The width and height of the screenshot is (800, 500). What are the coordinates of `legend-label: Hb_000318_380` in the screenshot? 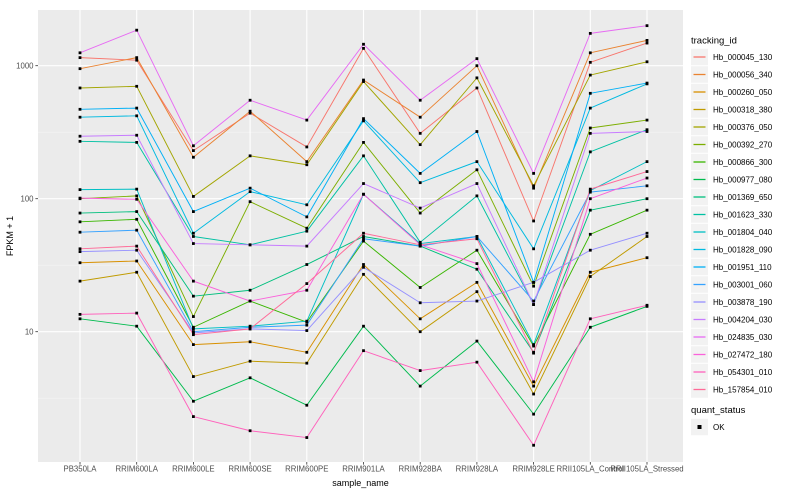 It's located at (743, 109).